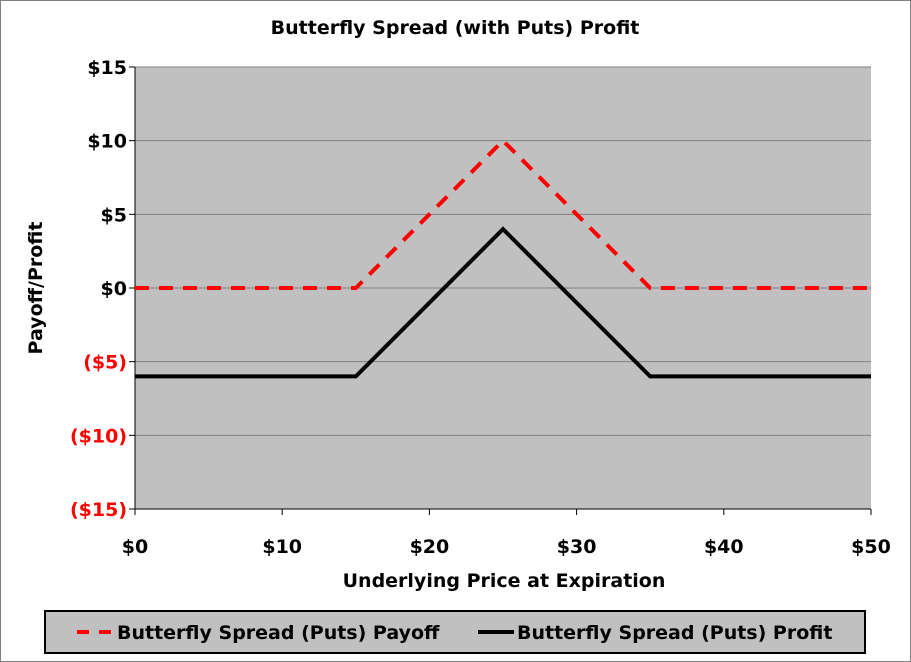  I want to click on y-tick-label: ($5), so click(105, 363).